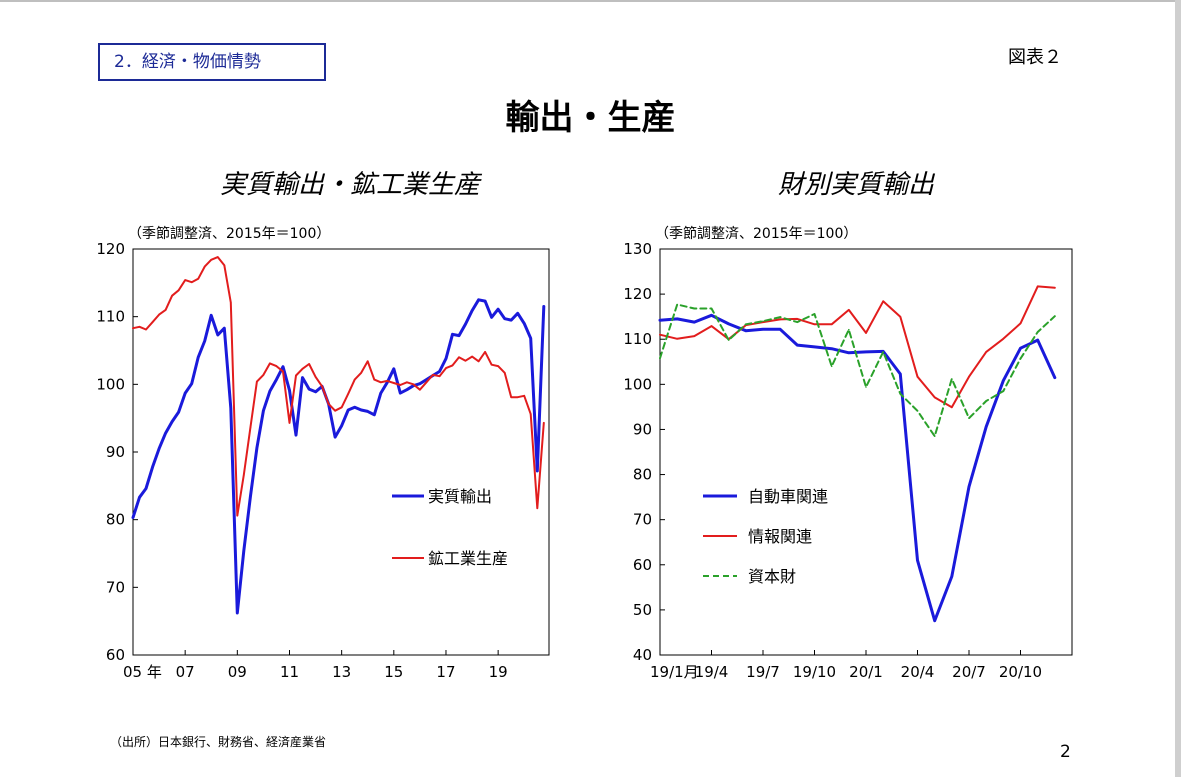 The height and width of the screenshot is (777, 1181). What do you see at coordinates (350, 185) in the screenshot?
I see `left-chart-title: 実質輸出・鉱工業生産` at bounding box center [350, 185].